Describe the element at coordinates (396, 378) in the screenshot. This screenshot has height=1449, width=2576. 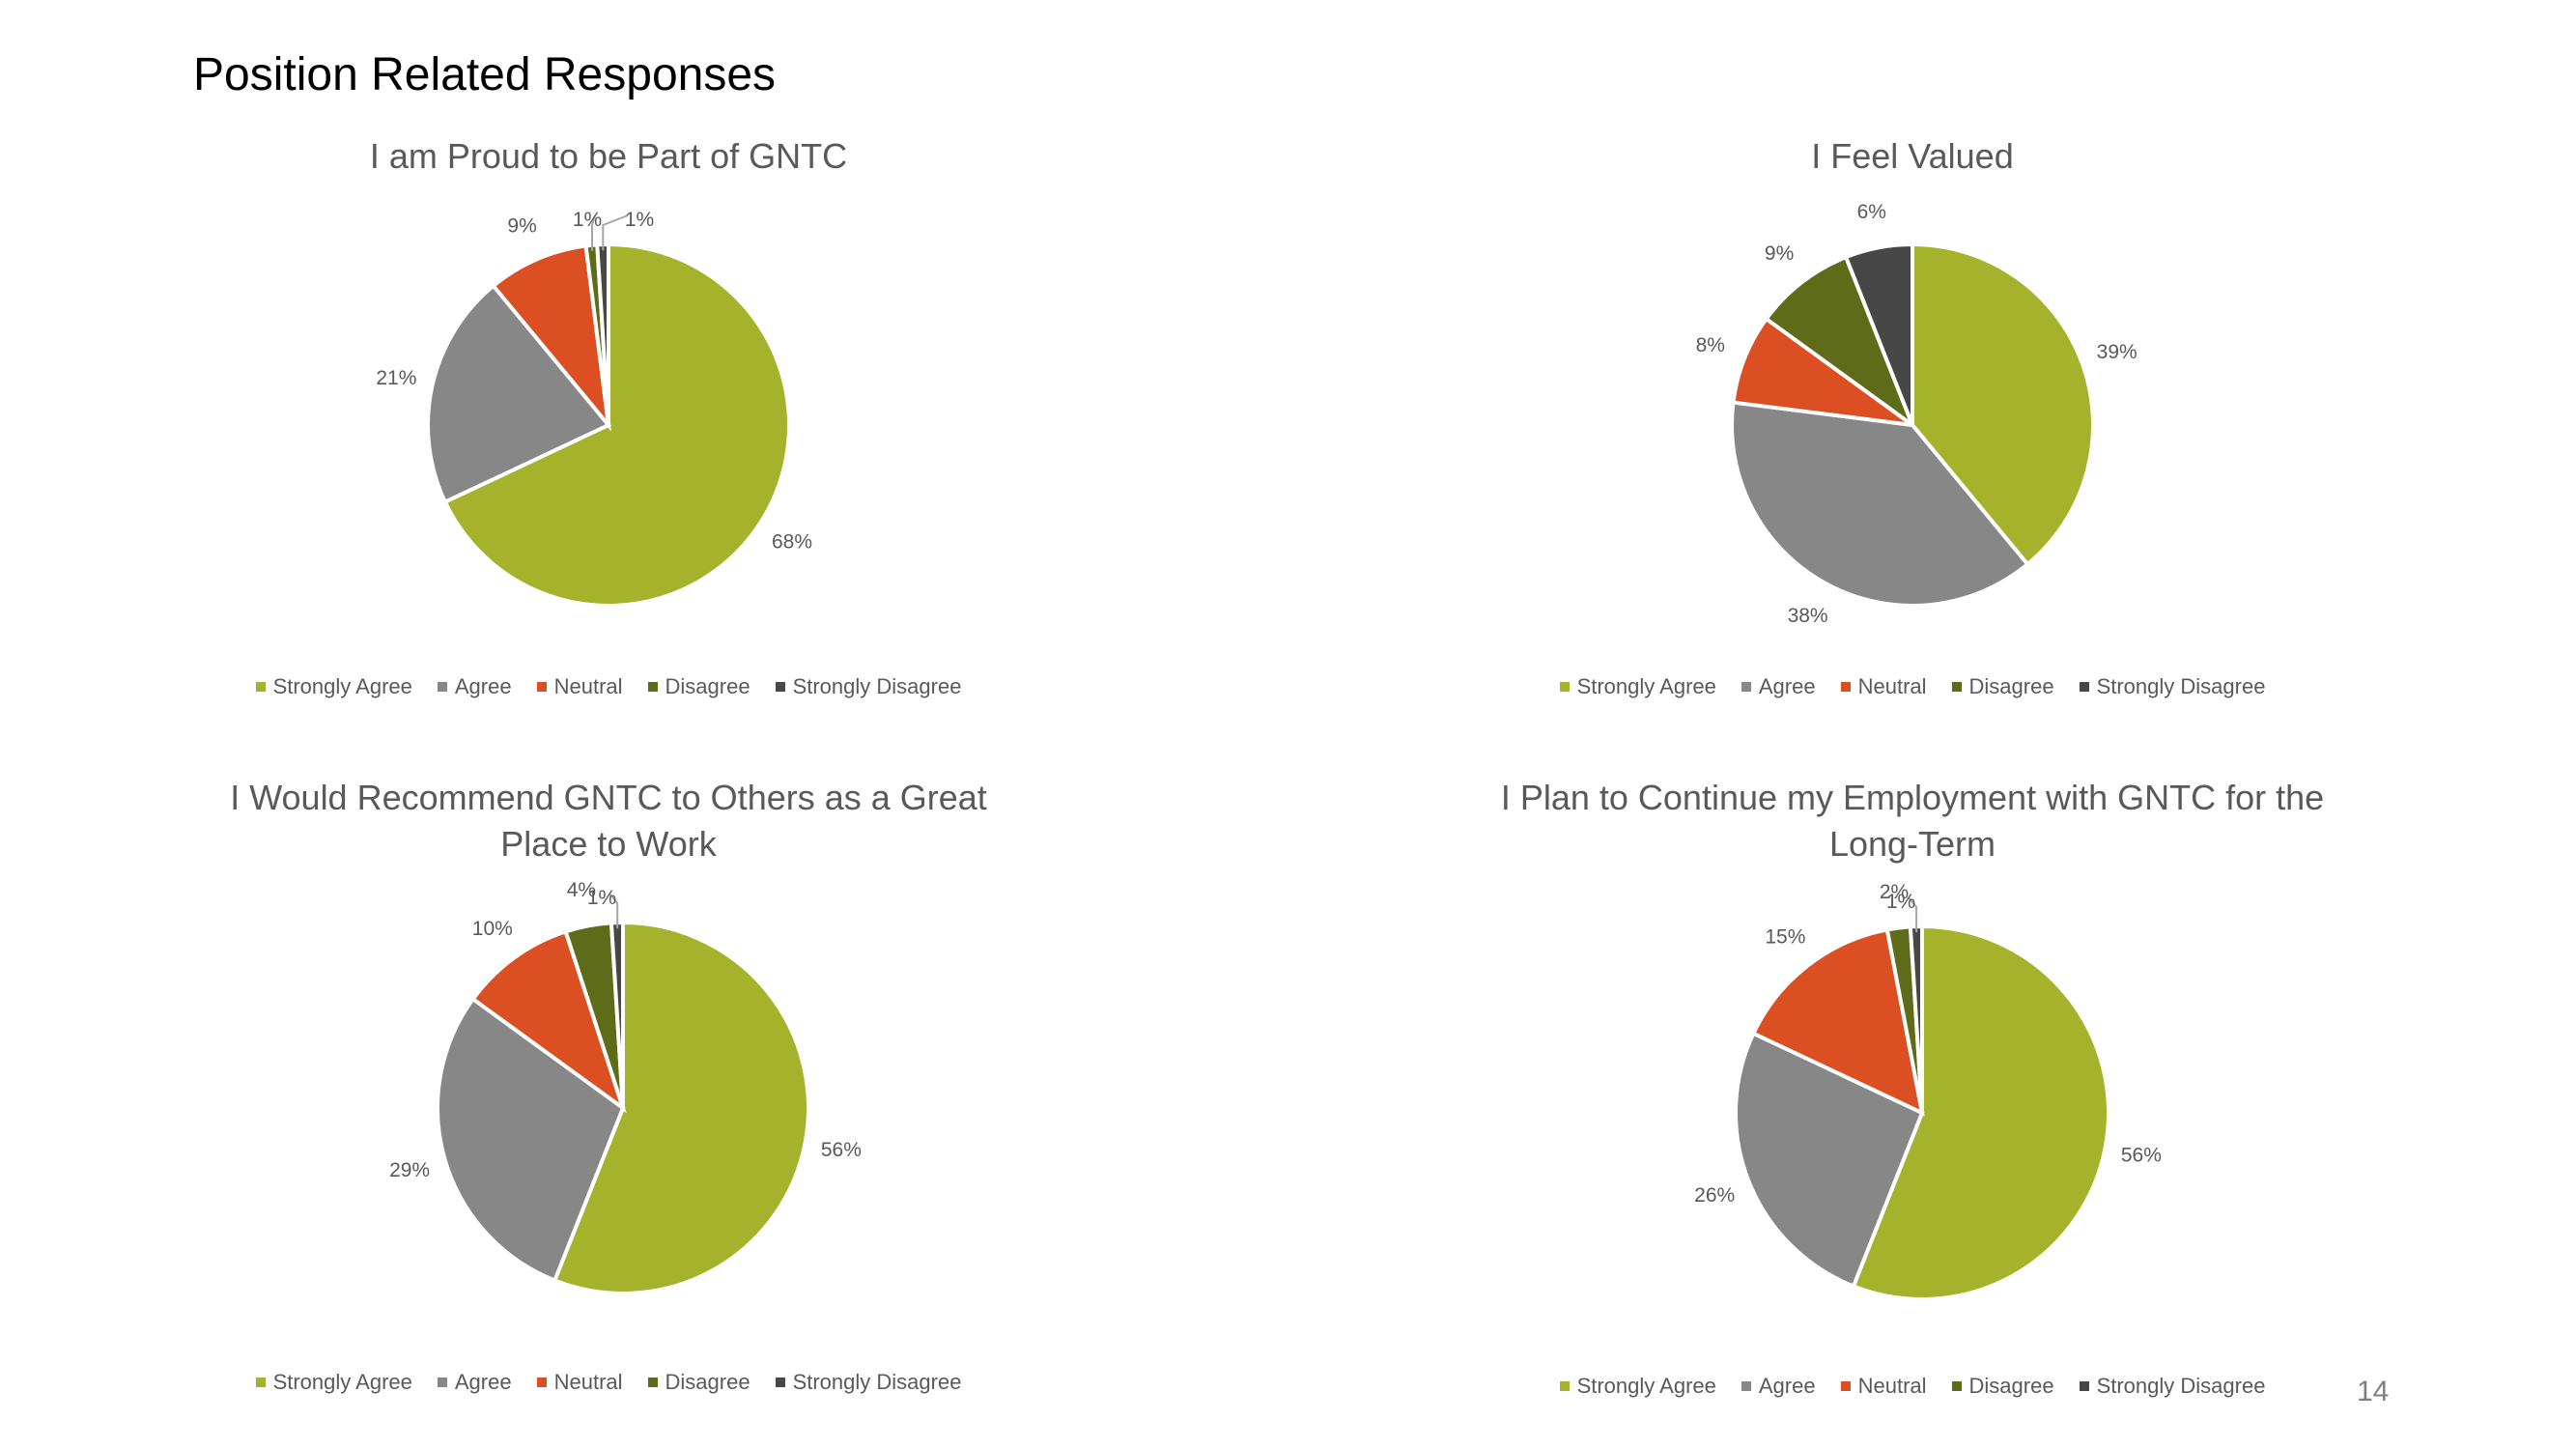
I see `data-label: 21%` at that location.